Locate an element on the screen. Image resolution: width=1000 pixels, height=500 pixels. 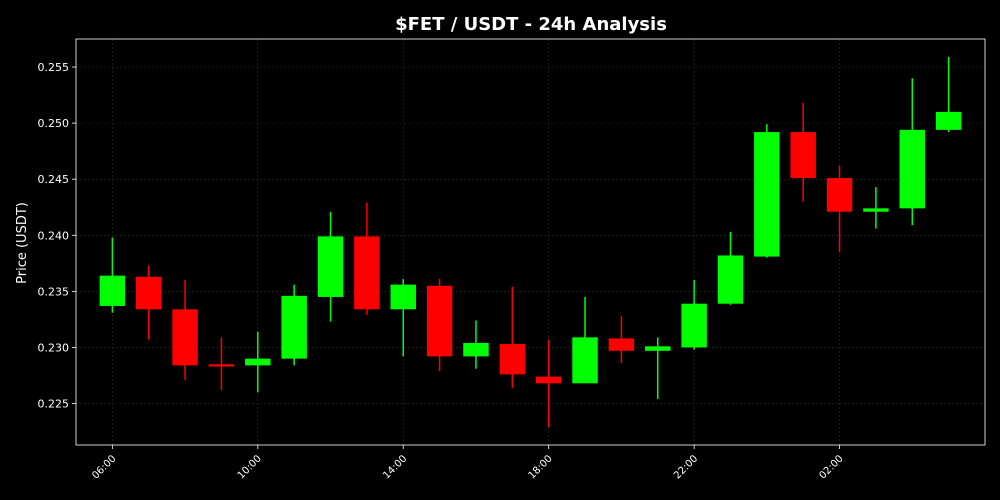
y-tick-label: 0.240 is located at coordinates (54, 235).